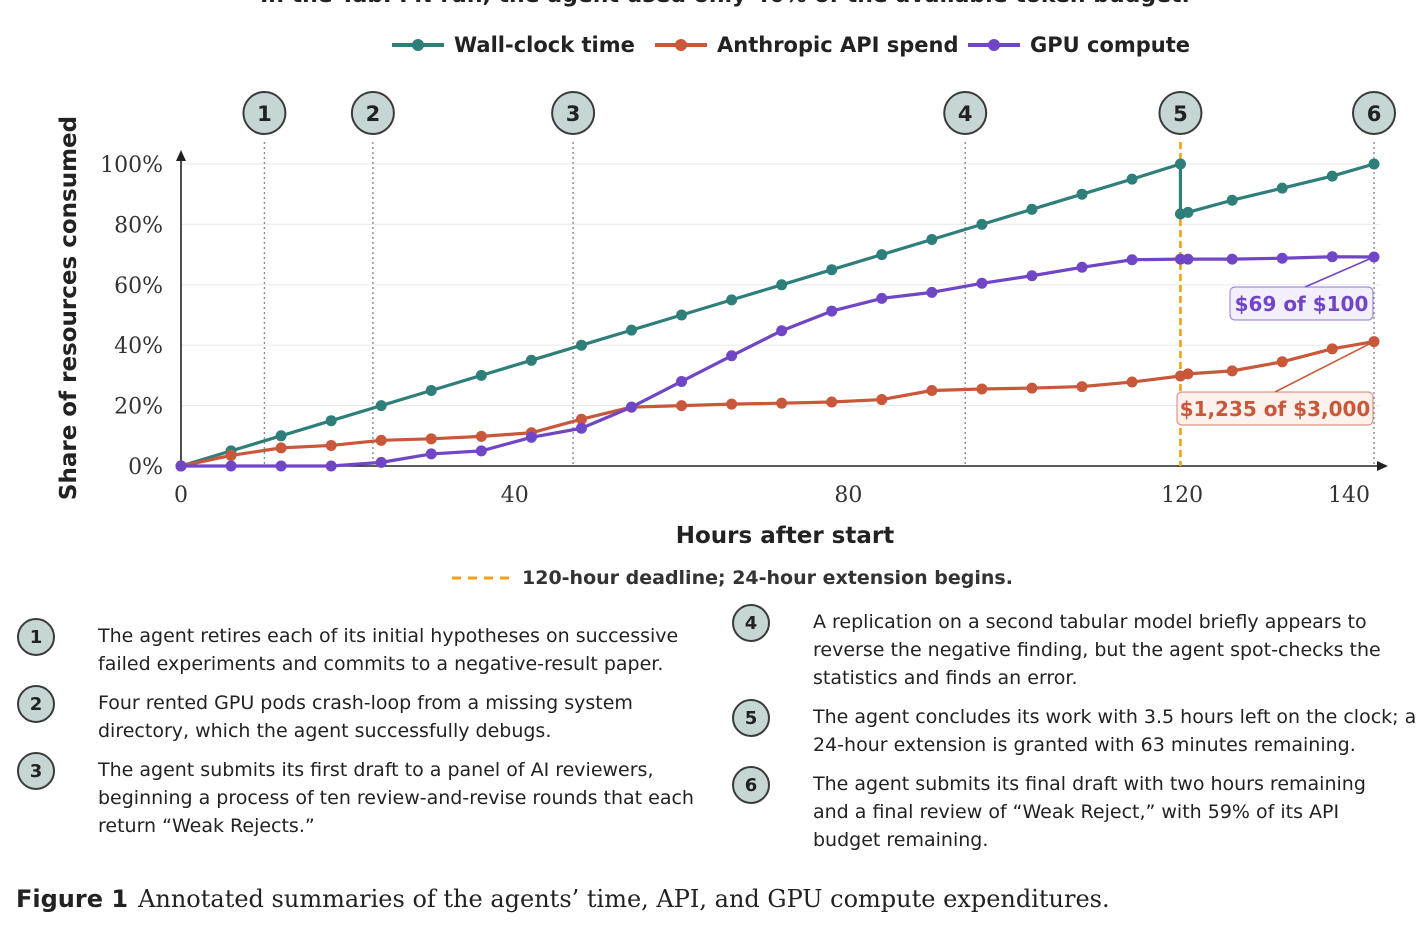  What do you see at coordinates (418, 45) in the screenshot?
I see `legend-dot-wall-clock-time` at bounding box center [418, 45].